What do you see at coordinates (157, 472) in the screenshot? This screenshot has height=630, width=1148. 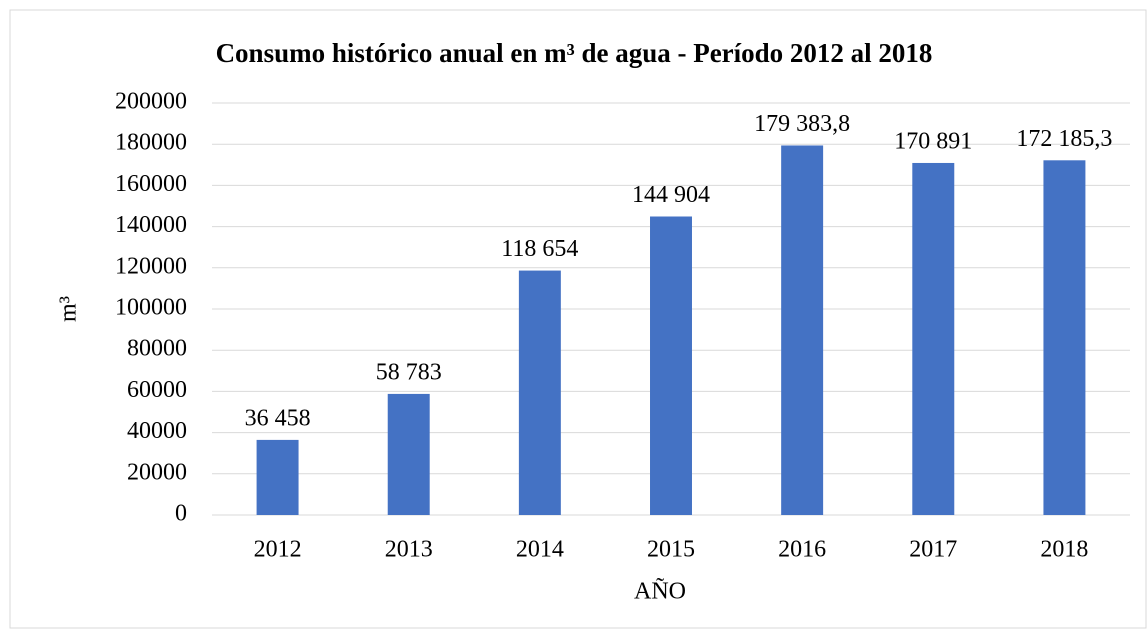 I see `y-tick-label: 20000` at bounding box center [157, 472].